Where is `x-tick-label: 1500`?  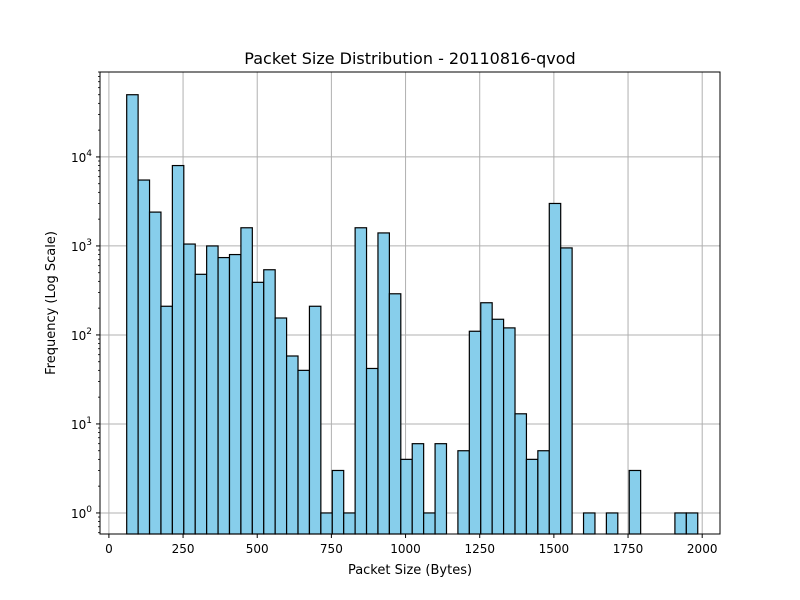 x-tick-label: 1500 is located at coordinates (554, 549).